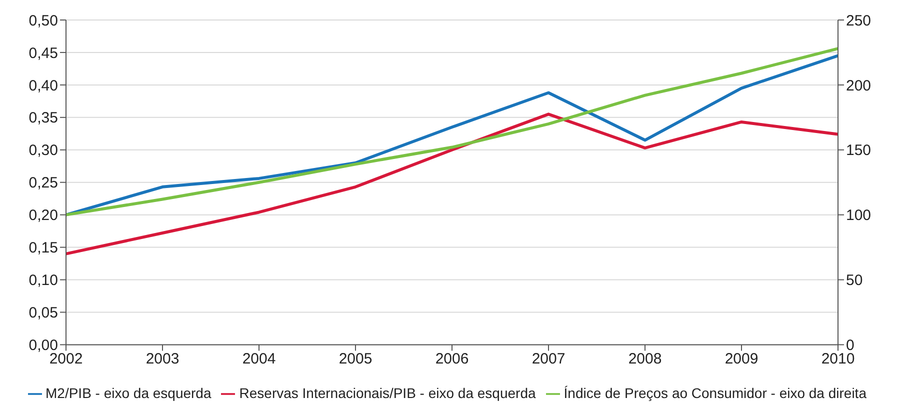 The image size is (914, 409). Describe the element at coordinates (43, 248) in the screenshot. I see `y-tick-label: 0,15` at that location.